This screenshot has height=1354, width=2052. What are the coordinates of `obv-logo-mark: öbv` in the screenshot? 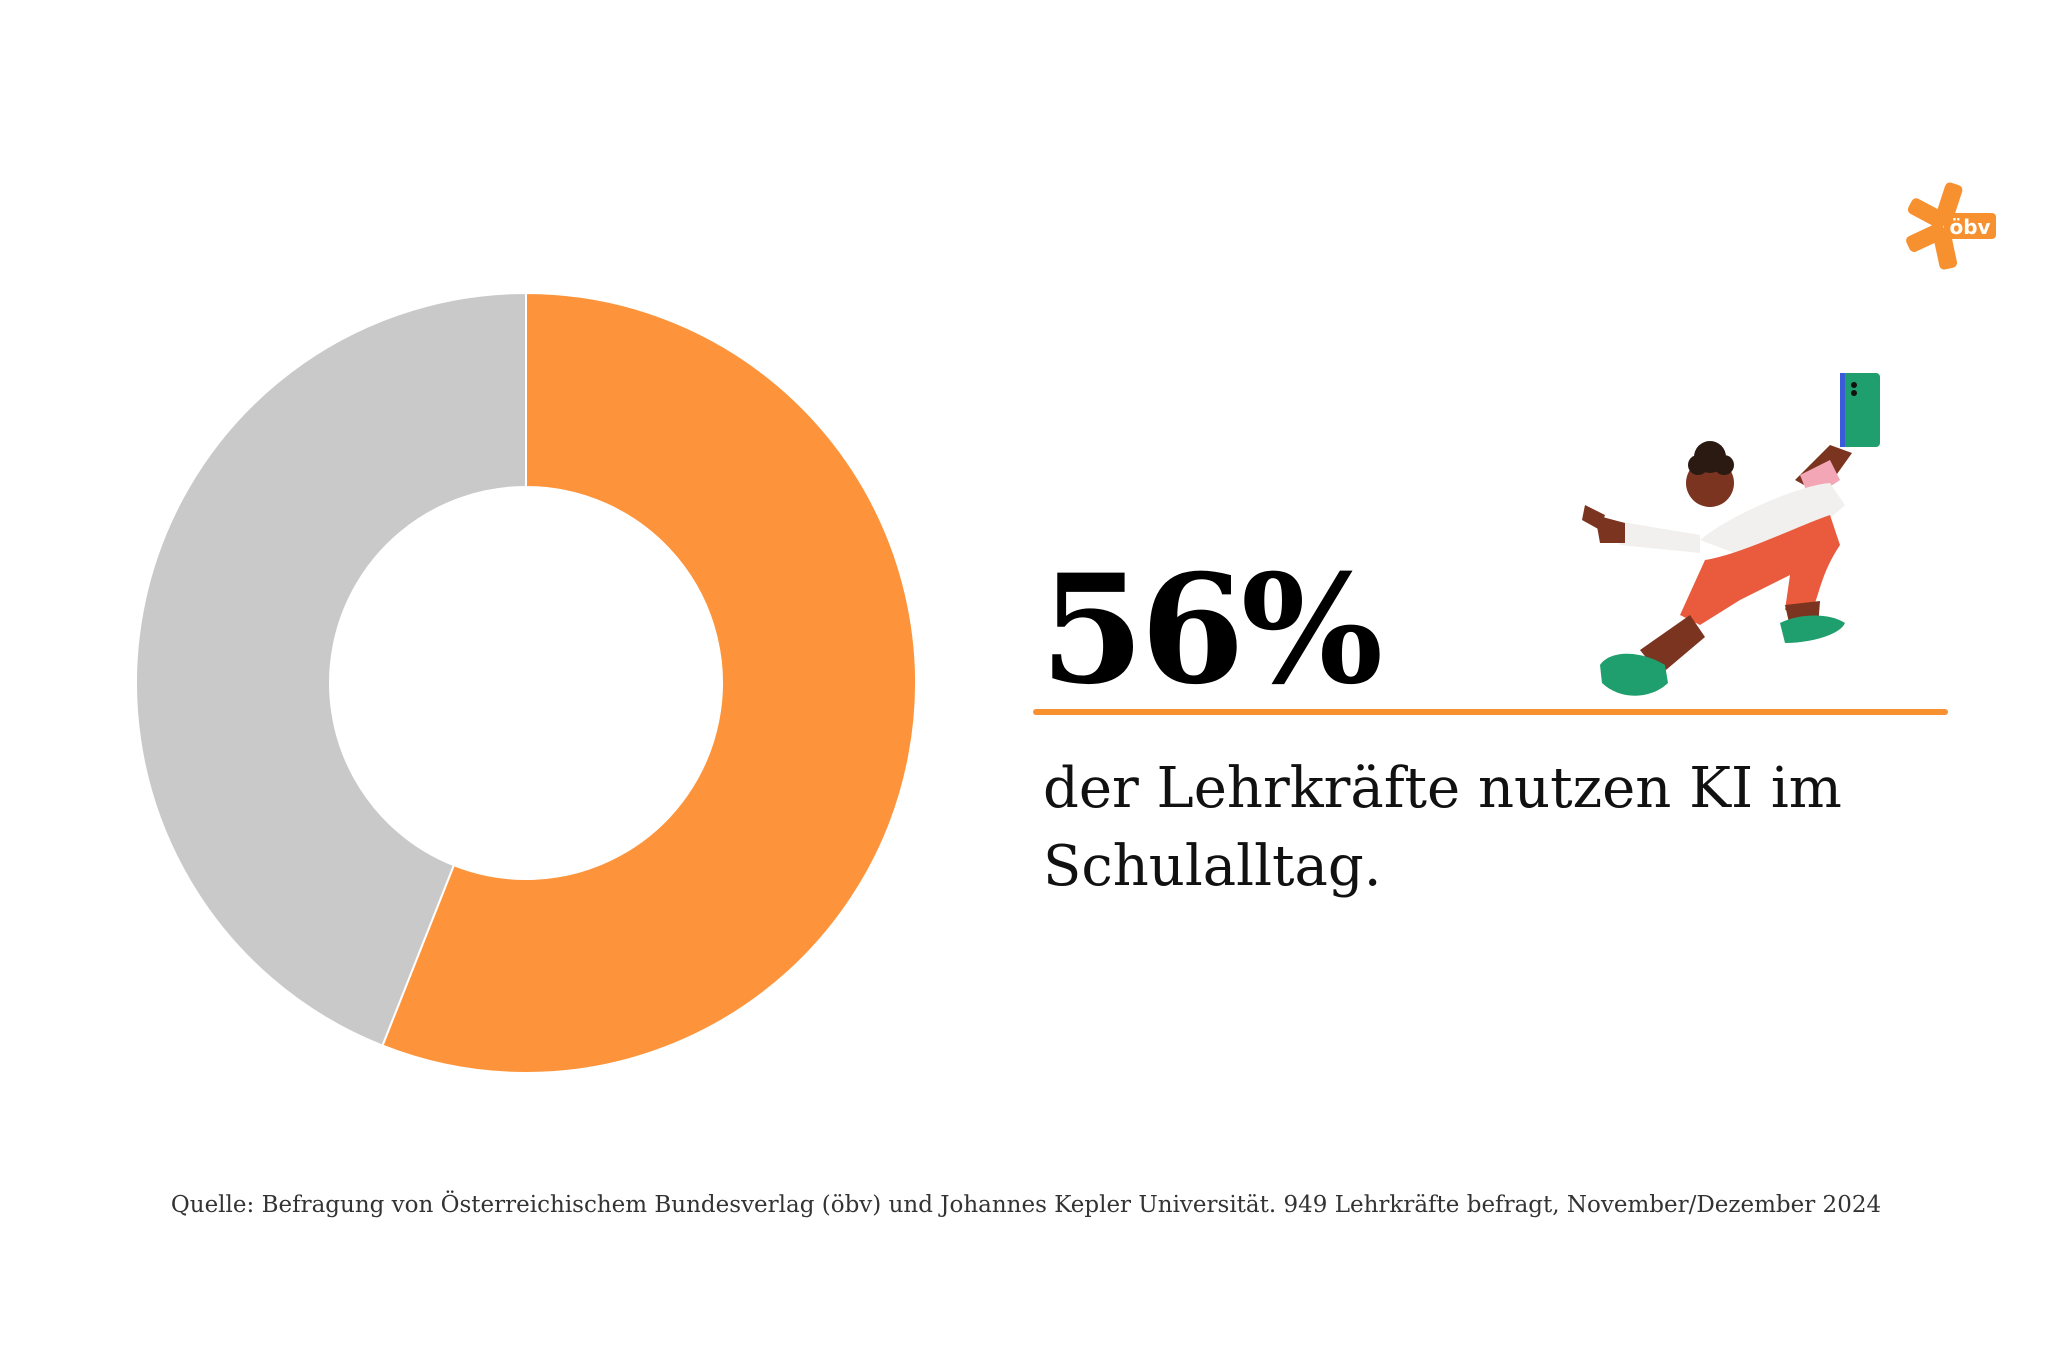 It's located at (1951, 226).